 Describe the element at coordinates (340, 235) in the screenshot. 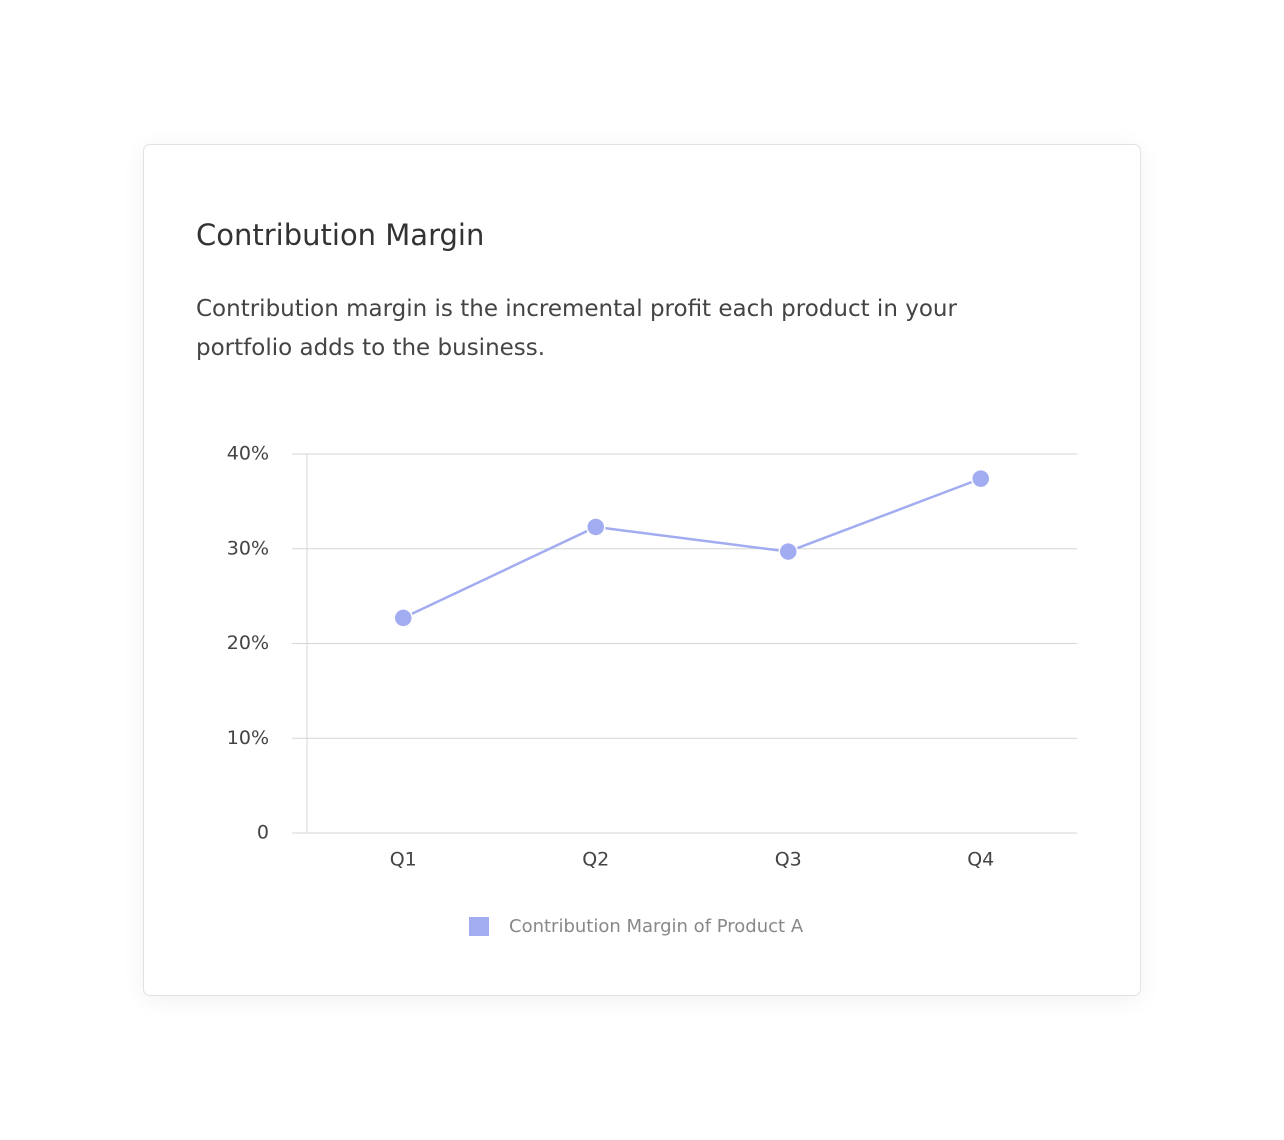

I see `chart-title: Contribution Margin` at that location.